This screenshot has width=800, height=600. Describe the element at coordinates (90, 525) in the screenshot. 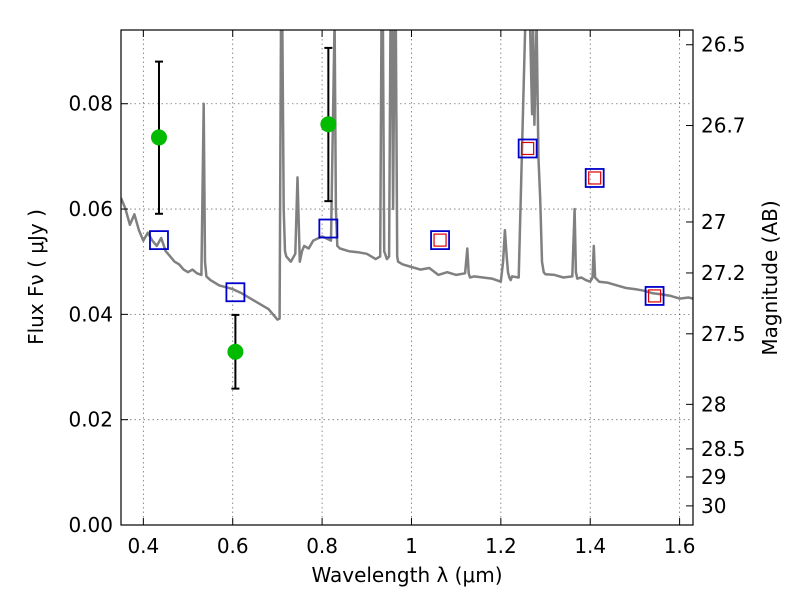

I see `y-tick-label: 0.00` at that location.